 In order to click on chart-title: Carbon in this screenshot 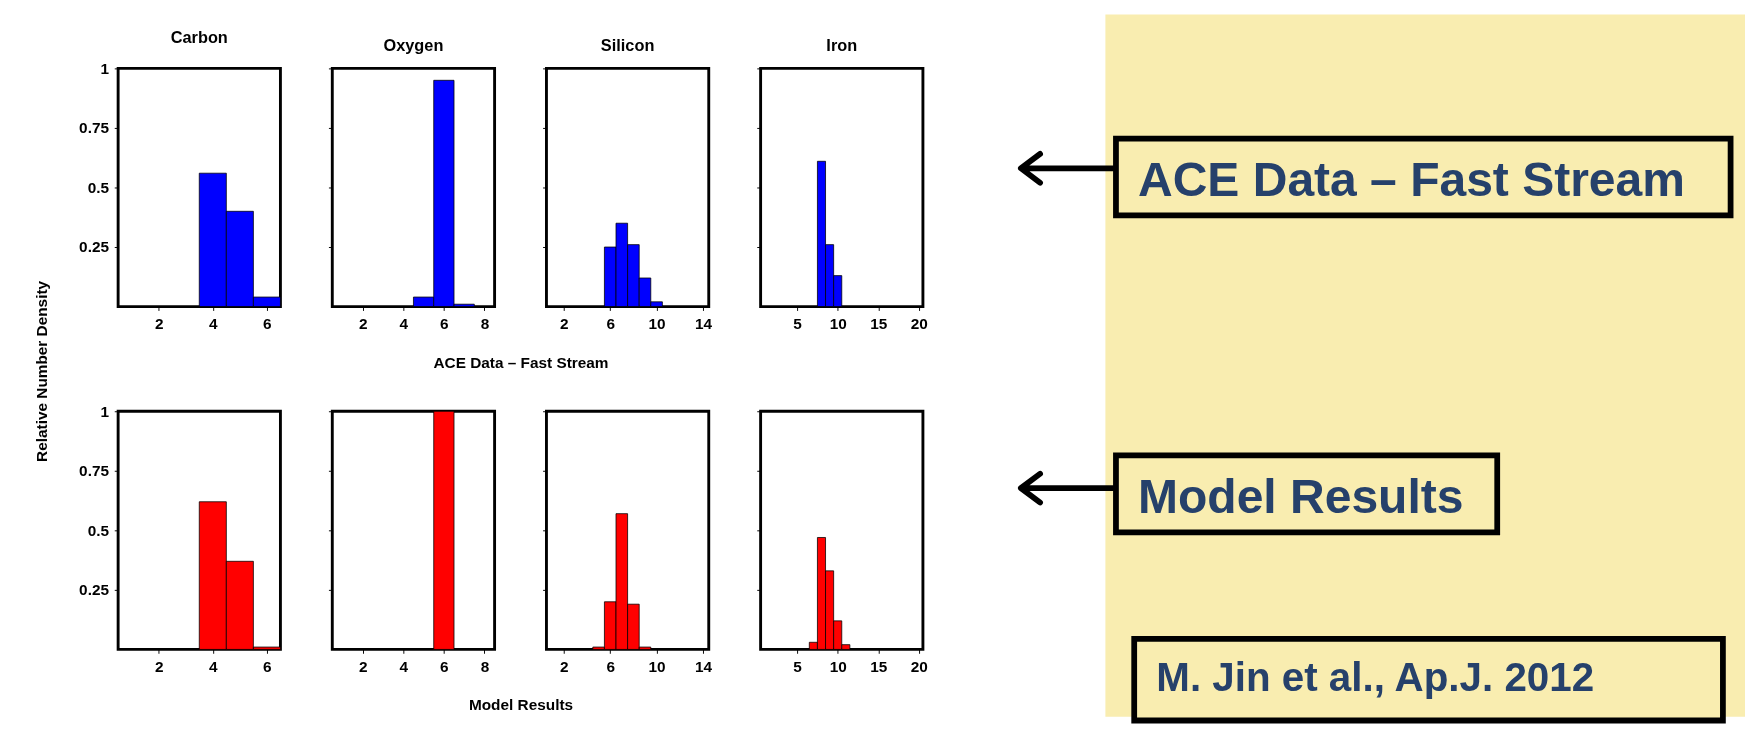, I will do `click(199, 37)`.